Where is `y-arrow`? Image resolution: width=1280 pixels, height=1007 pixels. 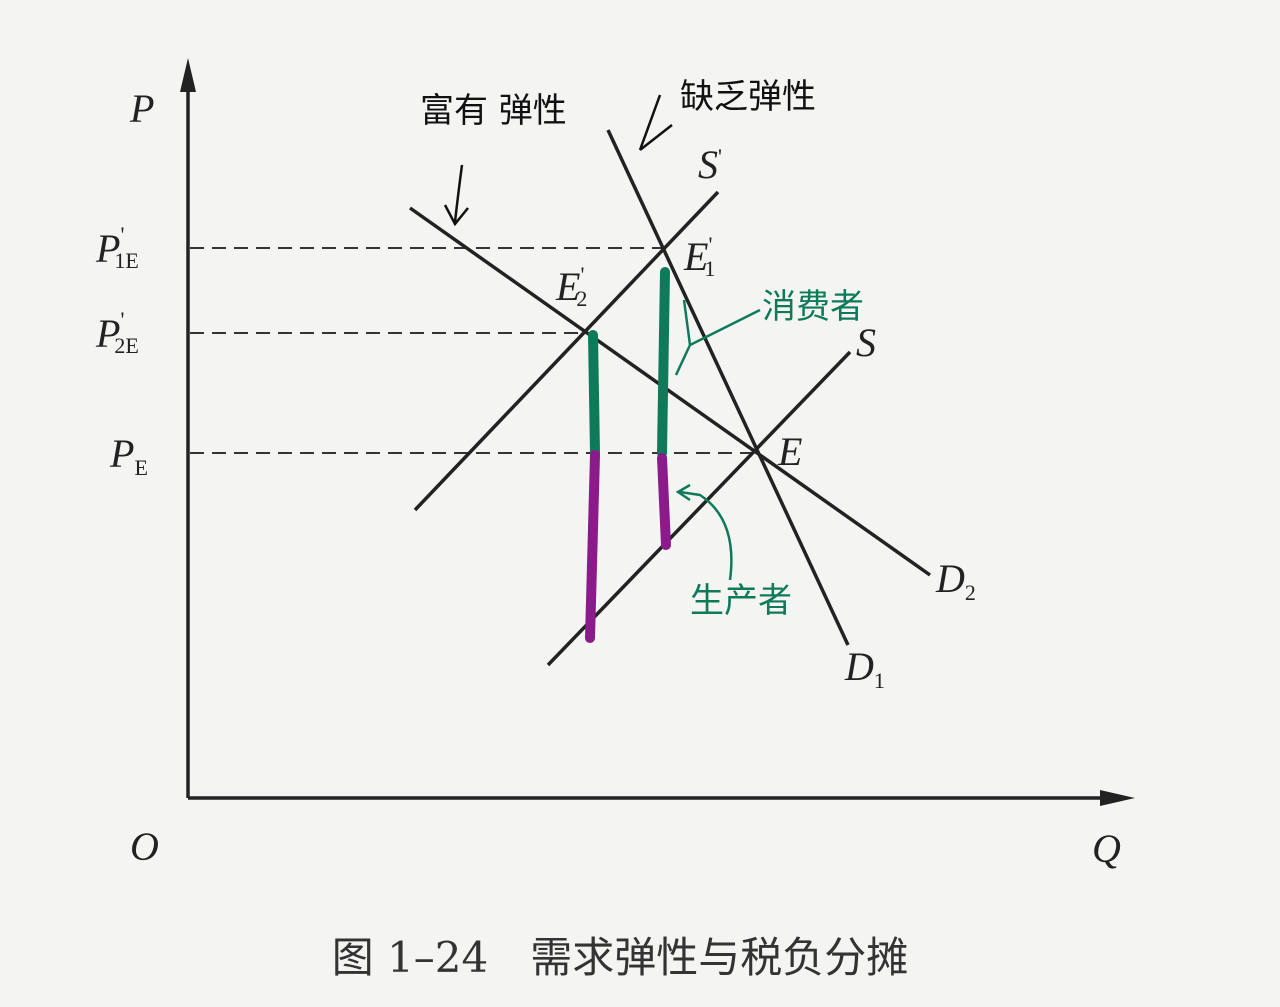
y-arrow is located at coordinates (188, 75).